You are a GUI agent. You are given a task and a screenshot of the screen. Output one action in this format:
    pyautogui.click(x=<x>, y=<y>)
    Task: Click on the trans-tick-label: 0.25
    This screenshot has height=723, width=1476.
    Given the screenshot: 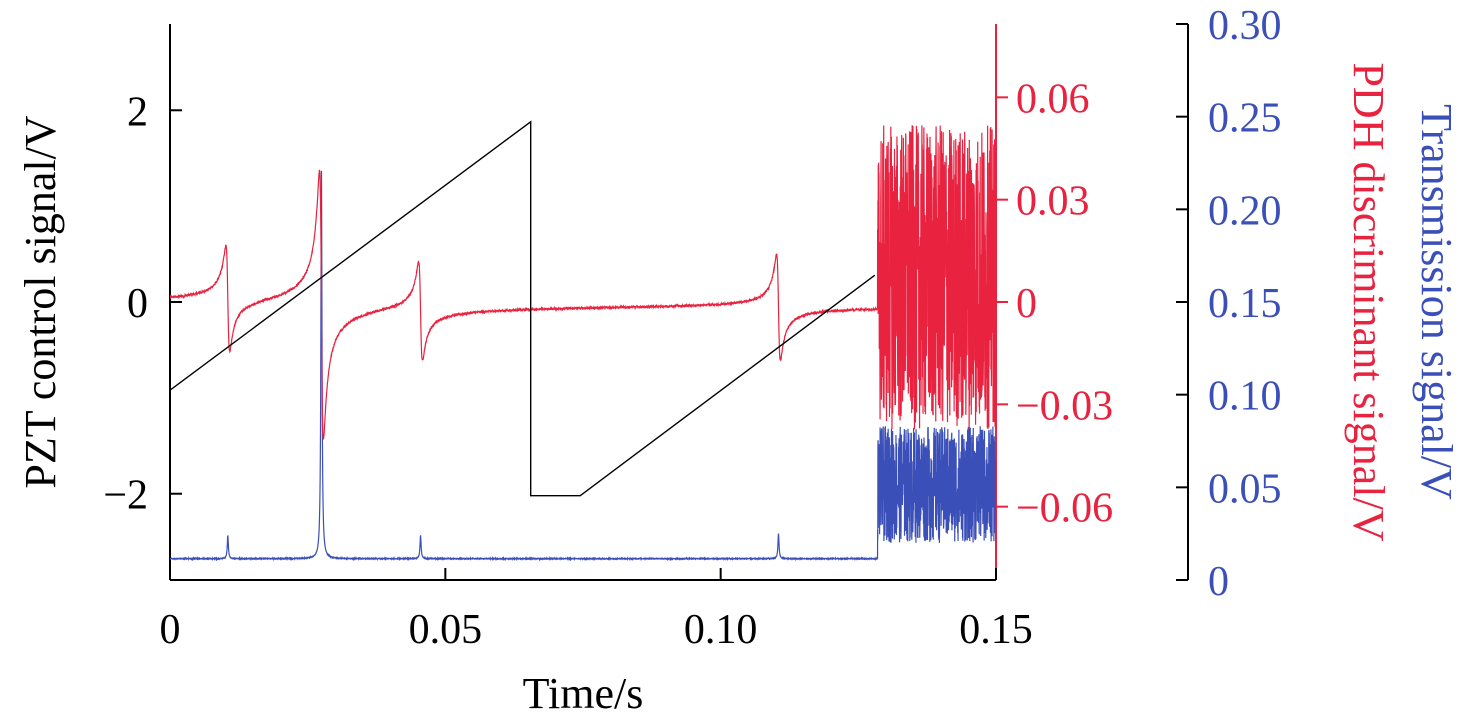 What is the action you would take?
    pyautogui.click(x=1245, y=119)
    